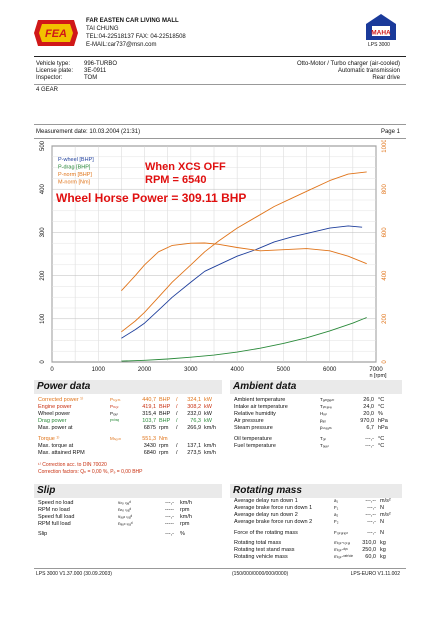  I want to click on slip-row-symbol: vₔᵤₗₗ ₗₒₐᵈ, so click(125, 516).